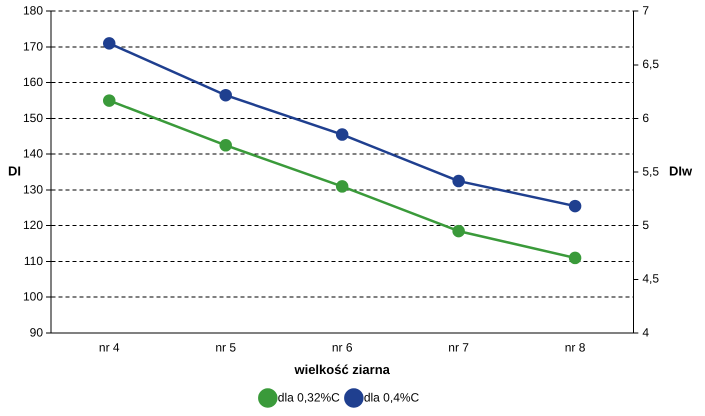 This screenshot has height=416, width=705. What do you see at coordinates (33, 46) in the screenshot?
I see `y-tick-label: 170` at bounding box center [33, 46].